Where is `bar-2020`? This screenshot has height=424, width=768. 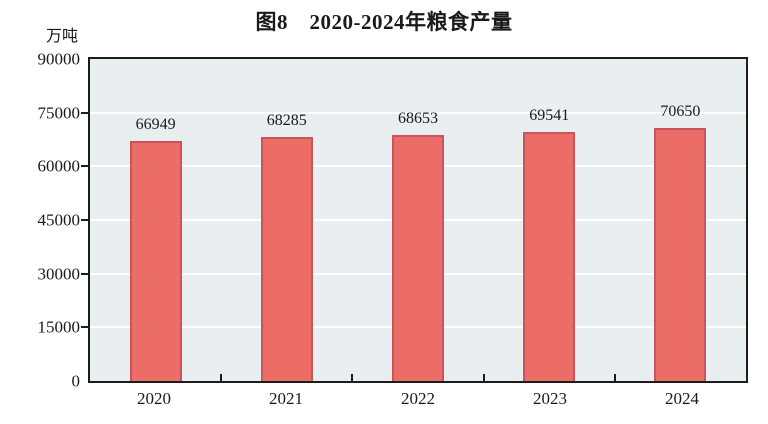
bar-2020 is located at coordinates (155, 261).